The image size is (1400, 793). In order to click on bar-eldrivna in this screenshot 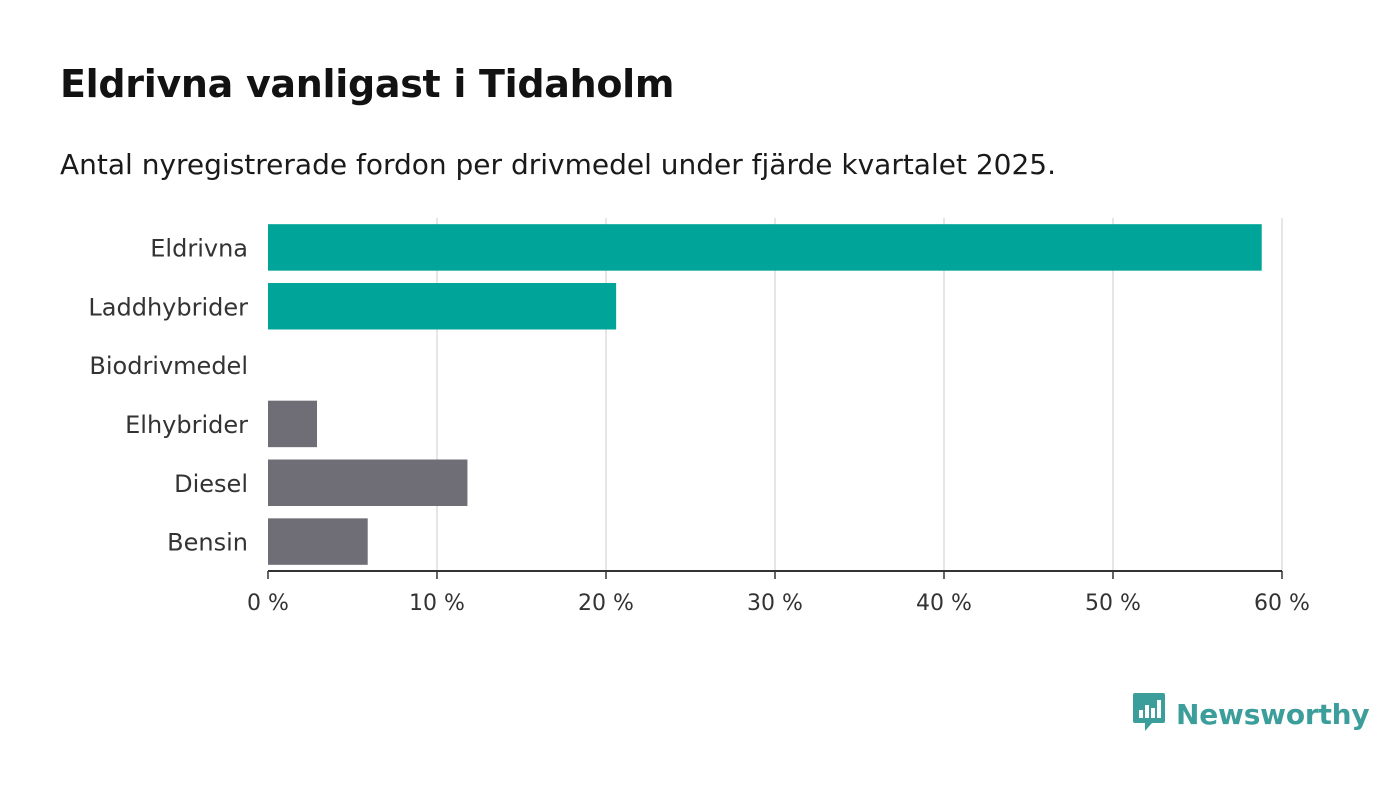, I will do `click(765, 247)`.